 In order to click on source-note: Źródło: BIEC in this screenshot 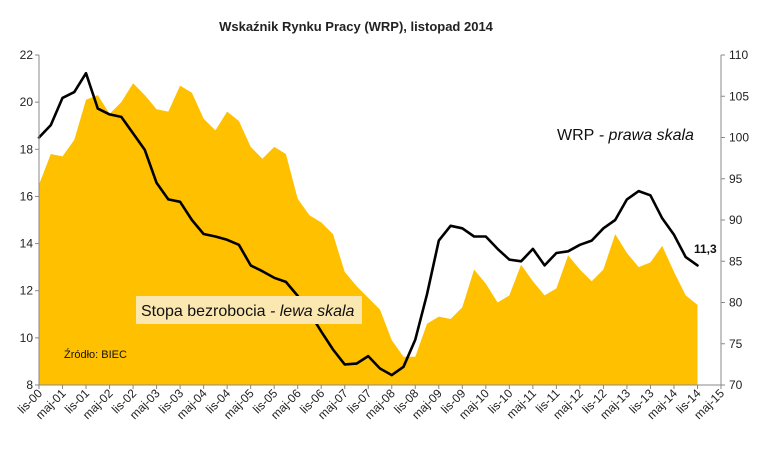, I will do `click(95, 354)`.